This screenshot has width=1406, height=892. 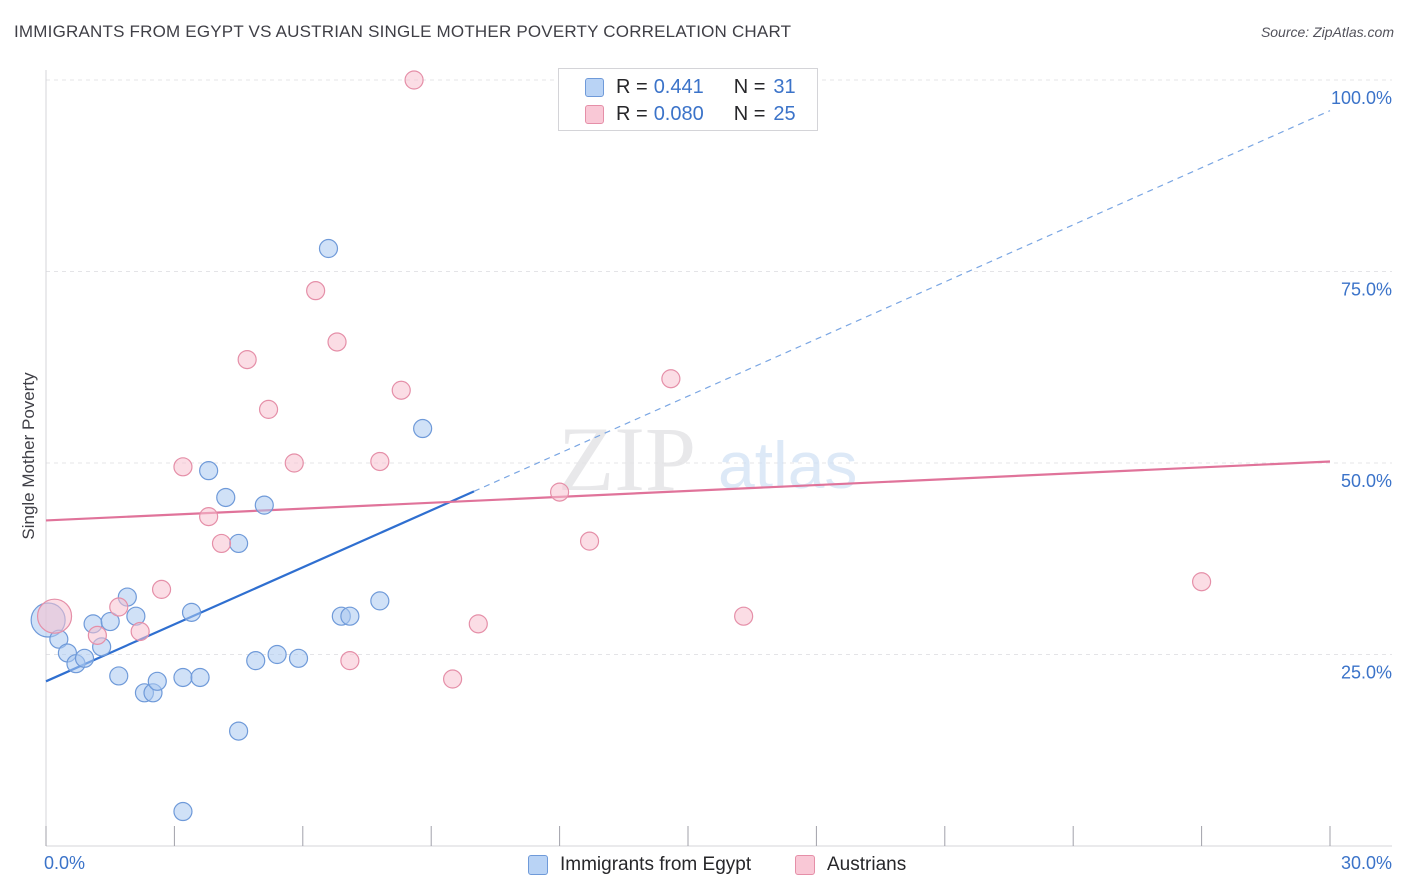 I want to click on x-tick-label-end: 30.0%, so click(x=1366, y=863).